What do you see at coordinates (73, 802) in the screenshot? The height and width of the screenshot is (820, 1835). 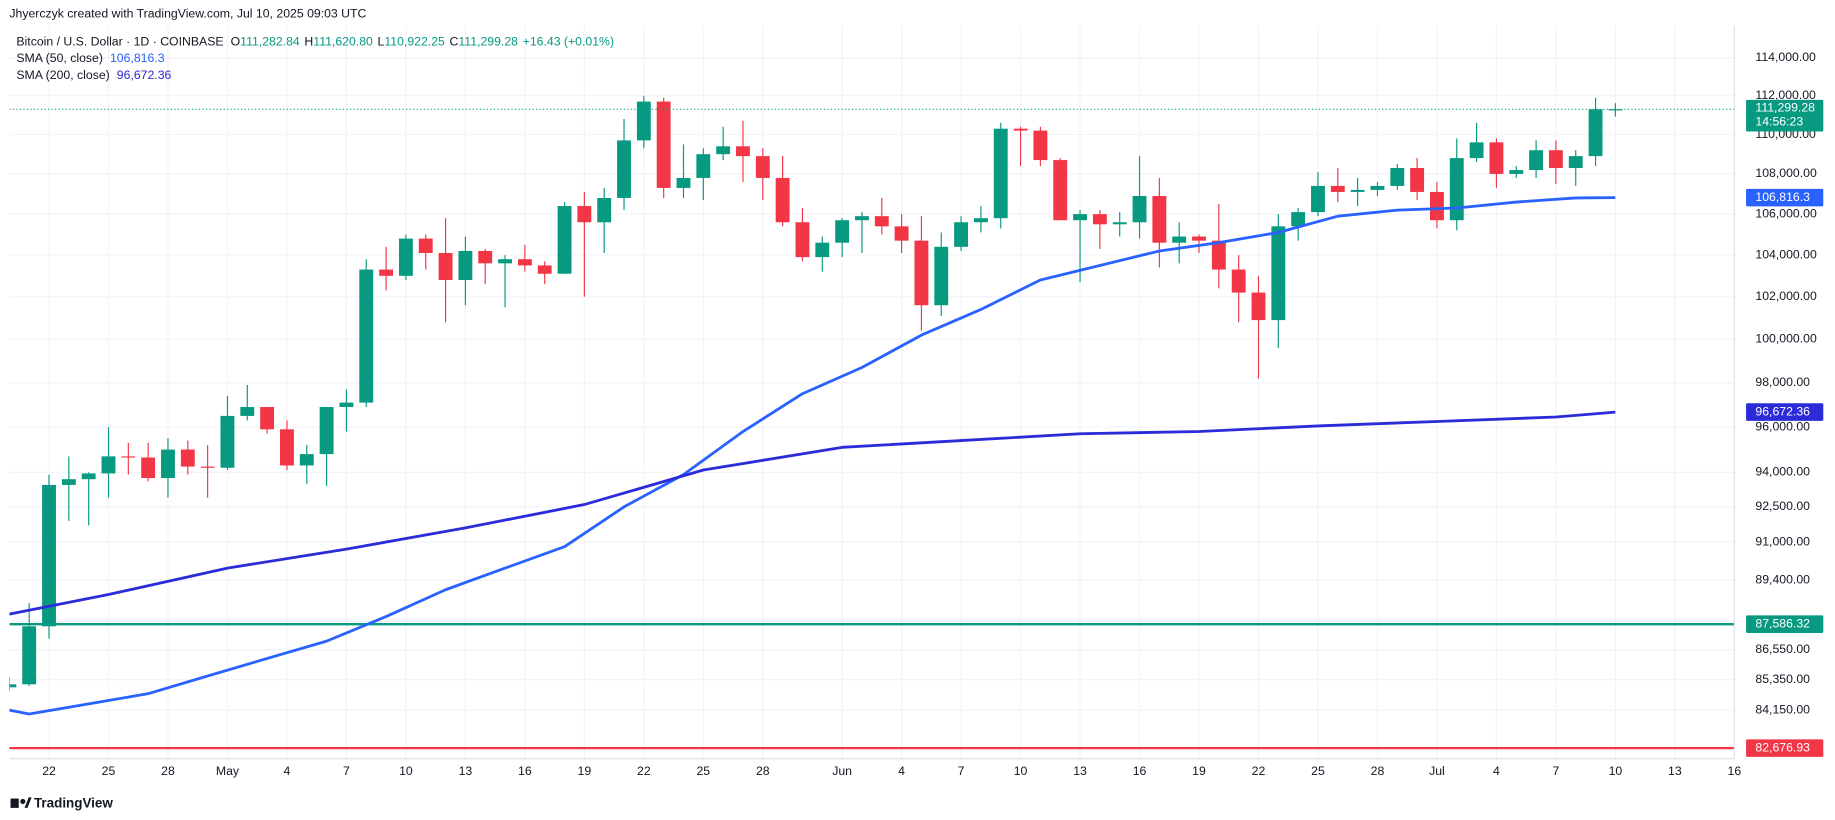 I see `watermark-text: TradingView` at bounding box center [73, 802].